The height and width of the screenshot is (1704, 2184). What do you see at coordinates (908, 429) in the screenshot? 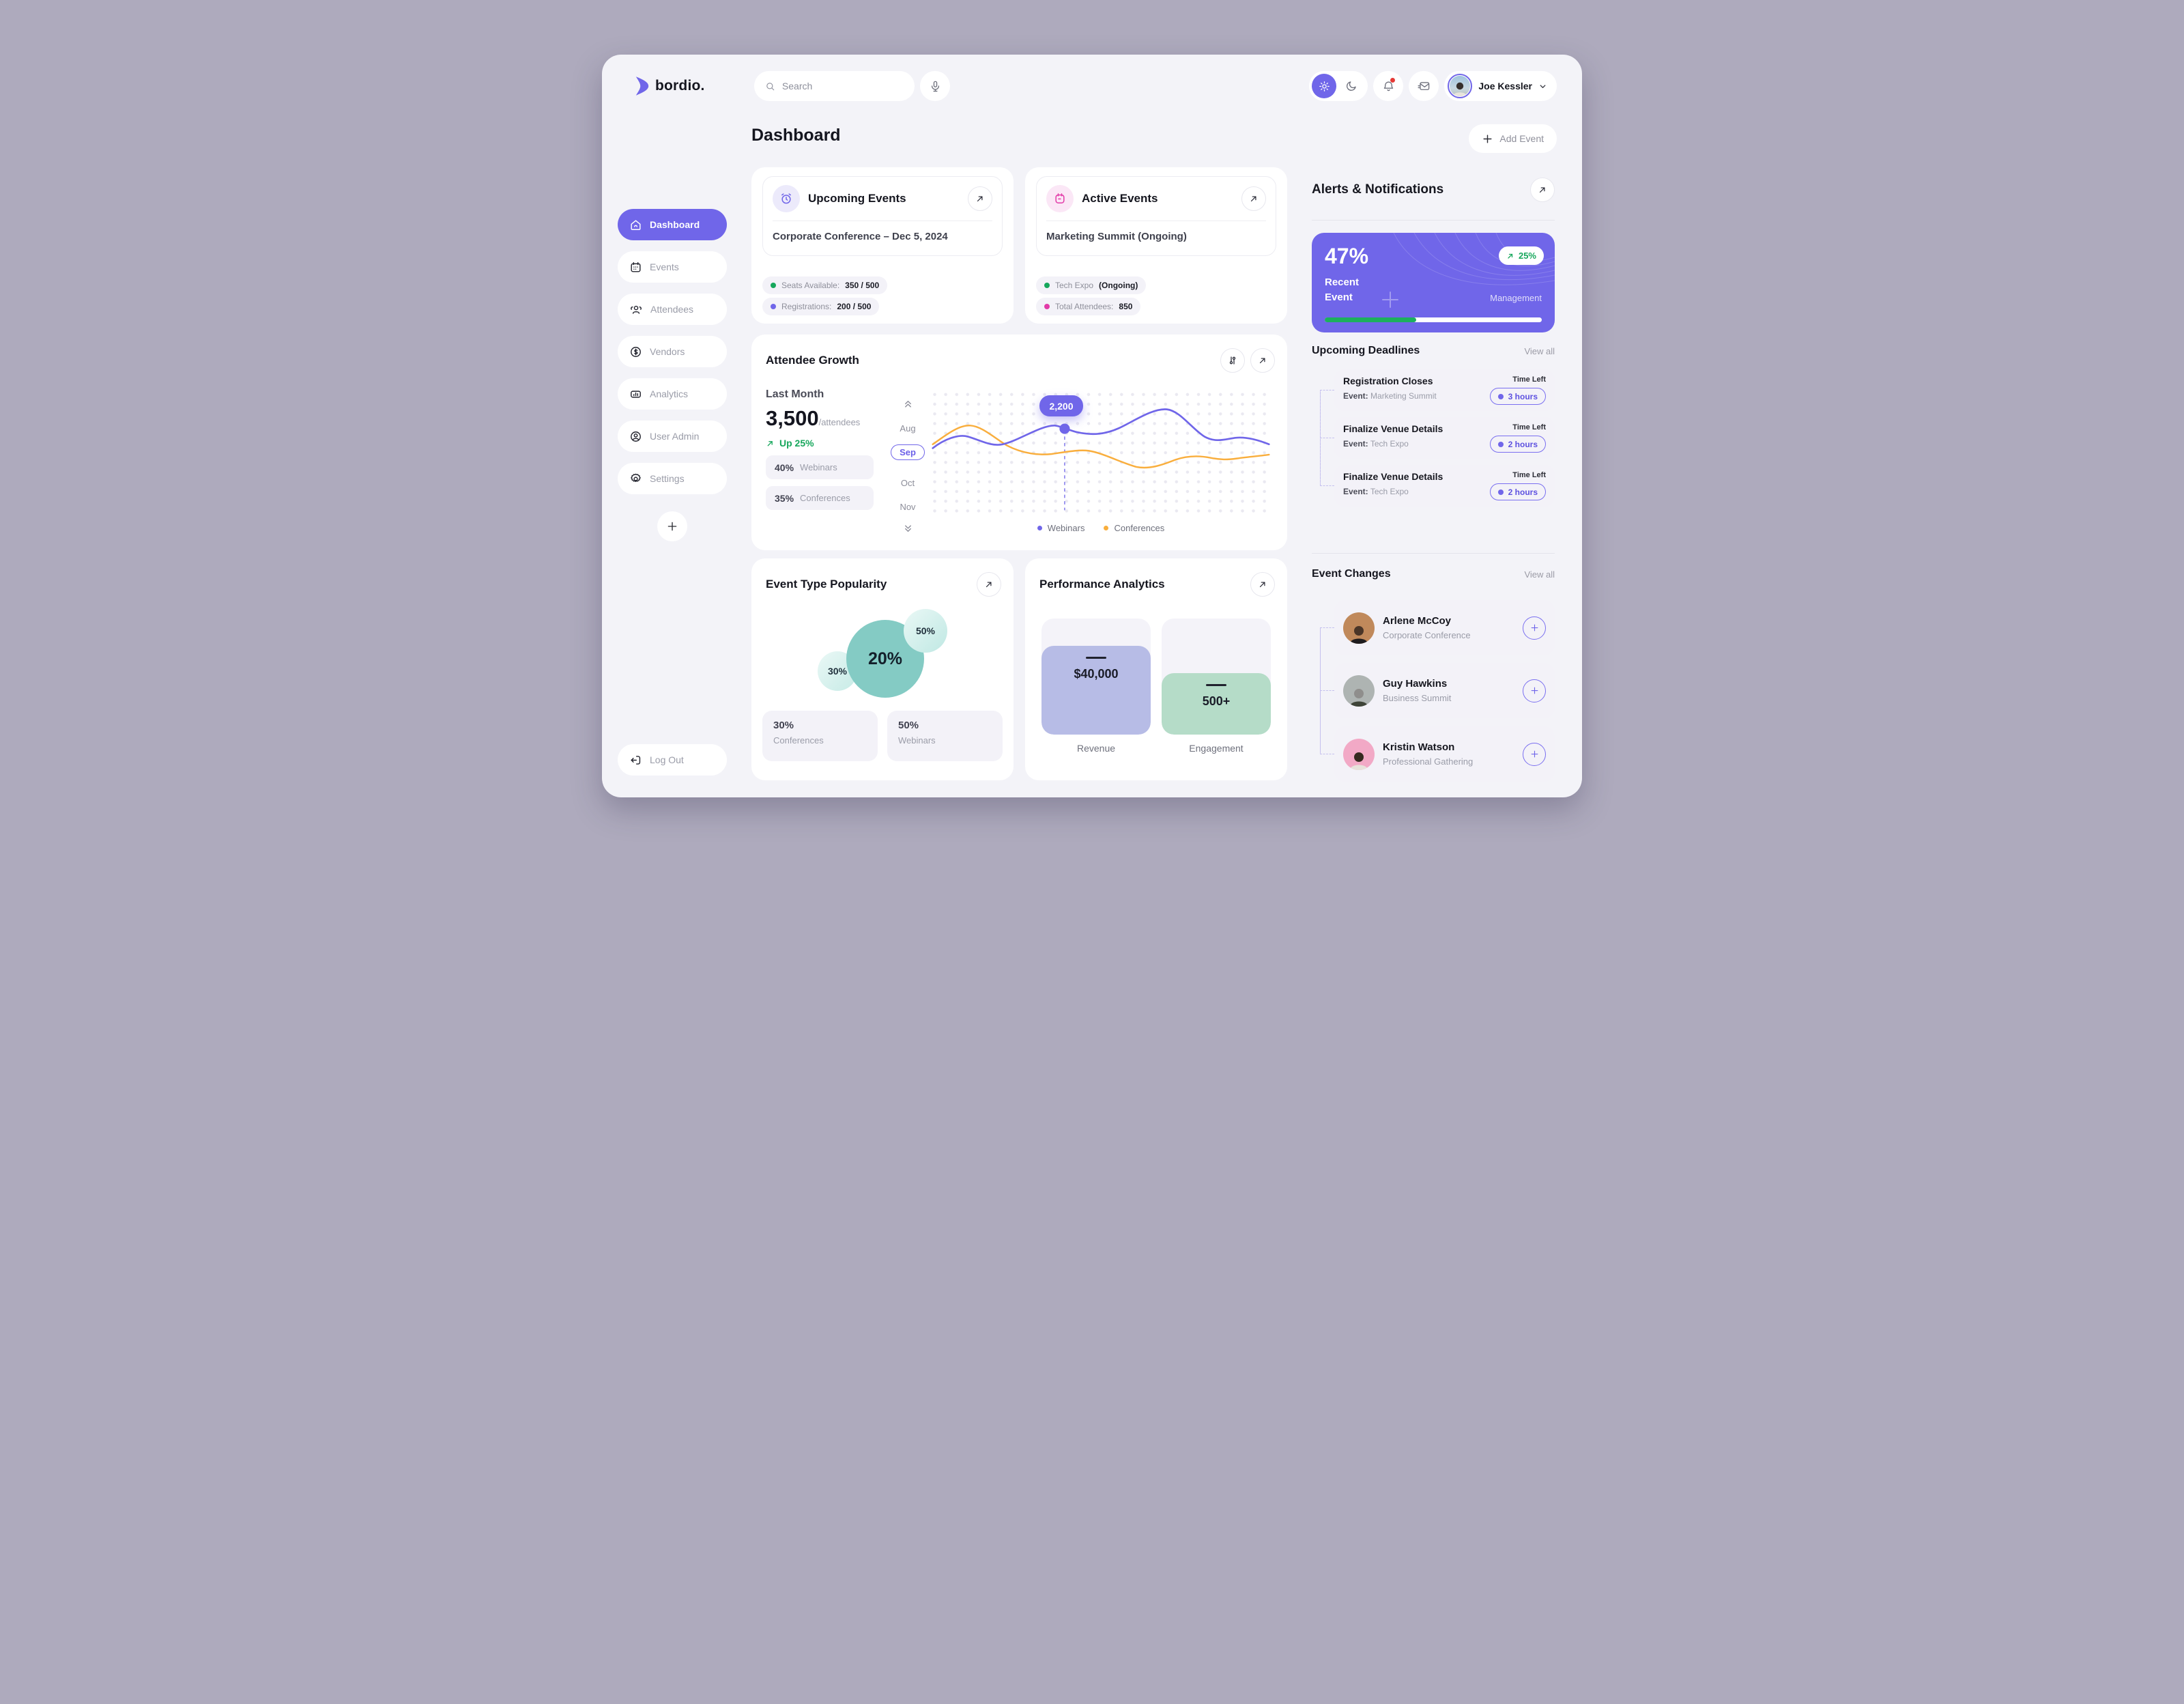
I see `month-option-aug: Aug` at bounding box center [908, 429].